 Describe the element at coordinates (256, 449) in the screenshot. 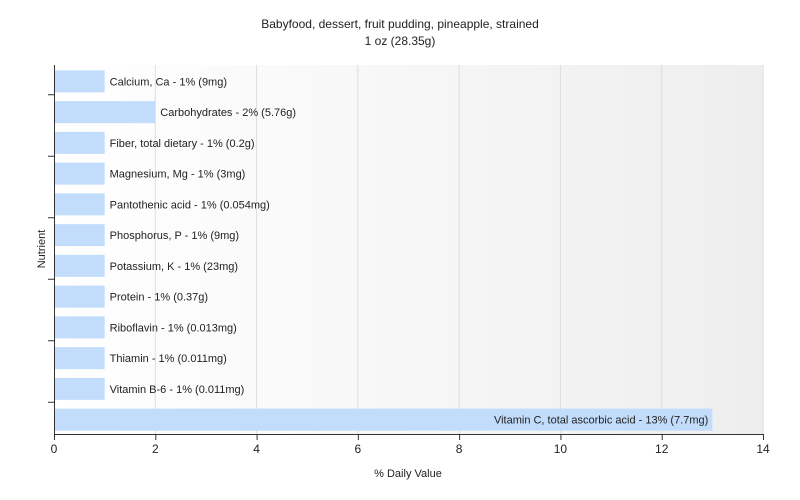

I see `x-tick-label: 4` at that location.